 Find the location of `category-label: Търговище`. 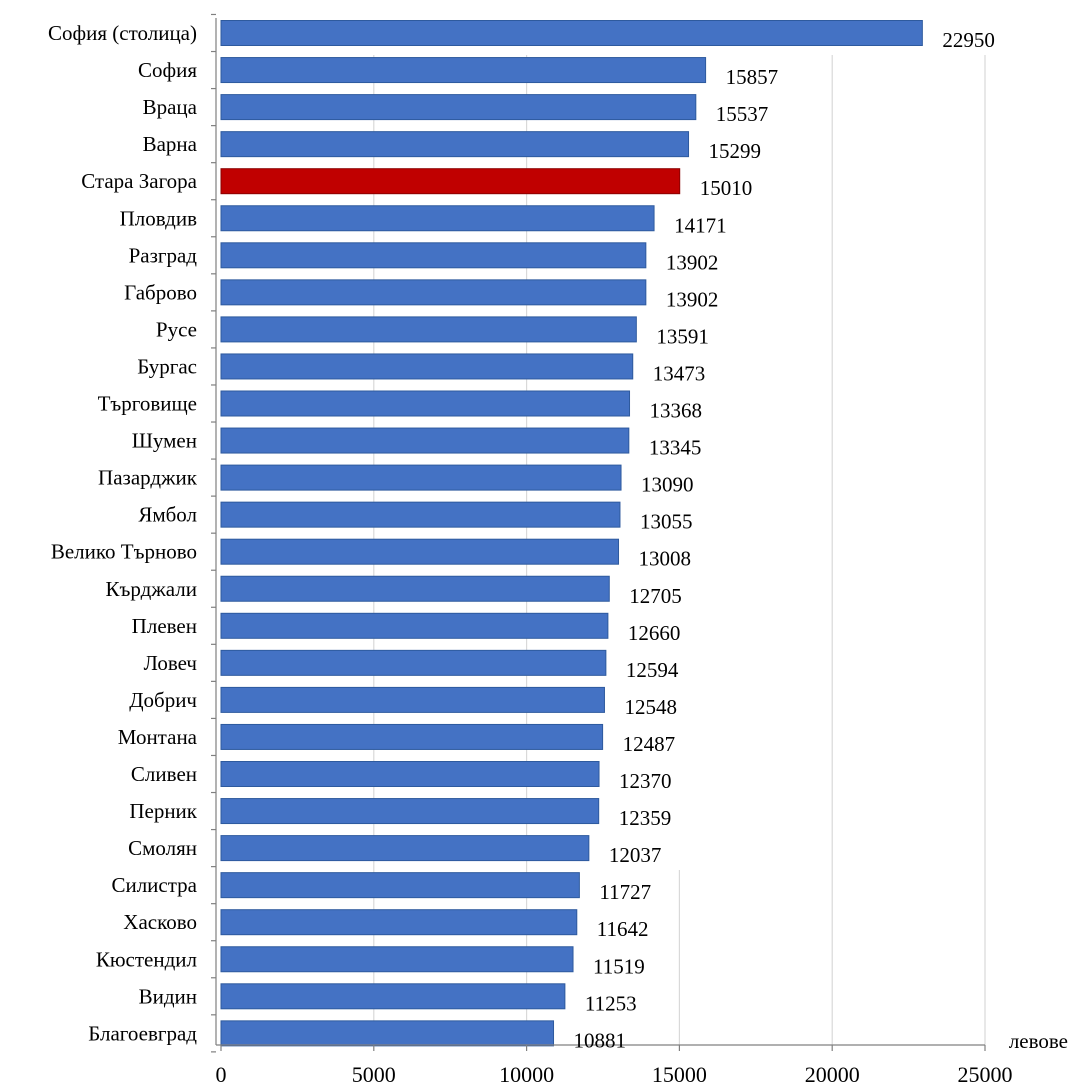

category-label: Търговище is located at coordinates (147, 404).